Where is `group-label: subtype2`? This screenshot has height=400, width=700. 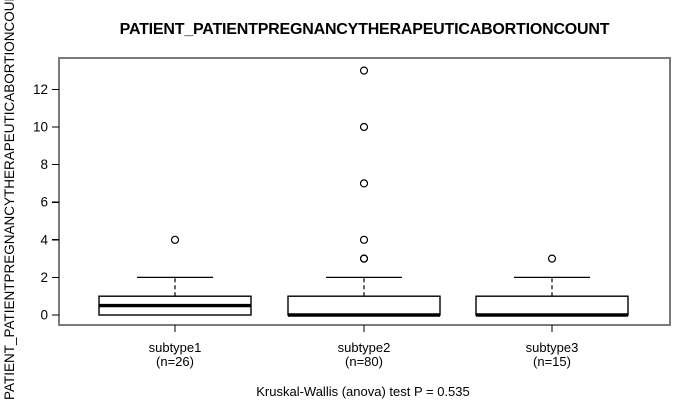
group-label: subtype2 is located at coordinates (364, 347).